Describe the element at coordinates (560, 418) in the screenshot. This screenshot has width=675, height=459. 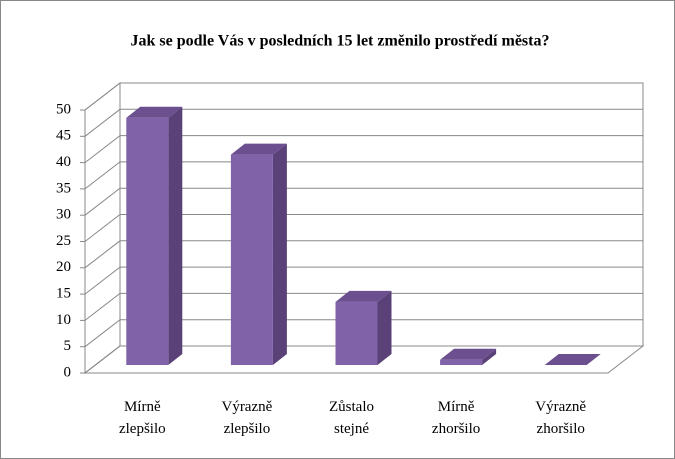
I see `x-tick-label: Výrazně zhoršilo` at that location.